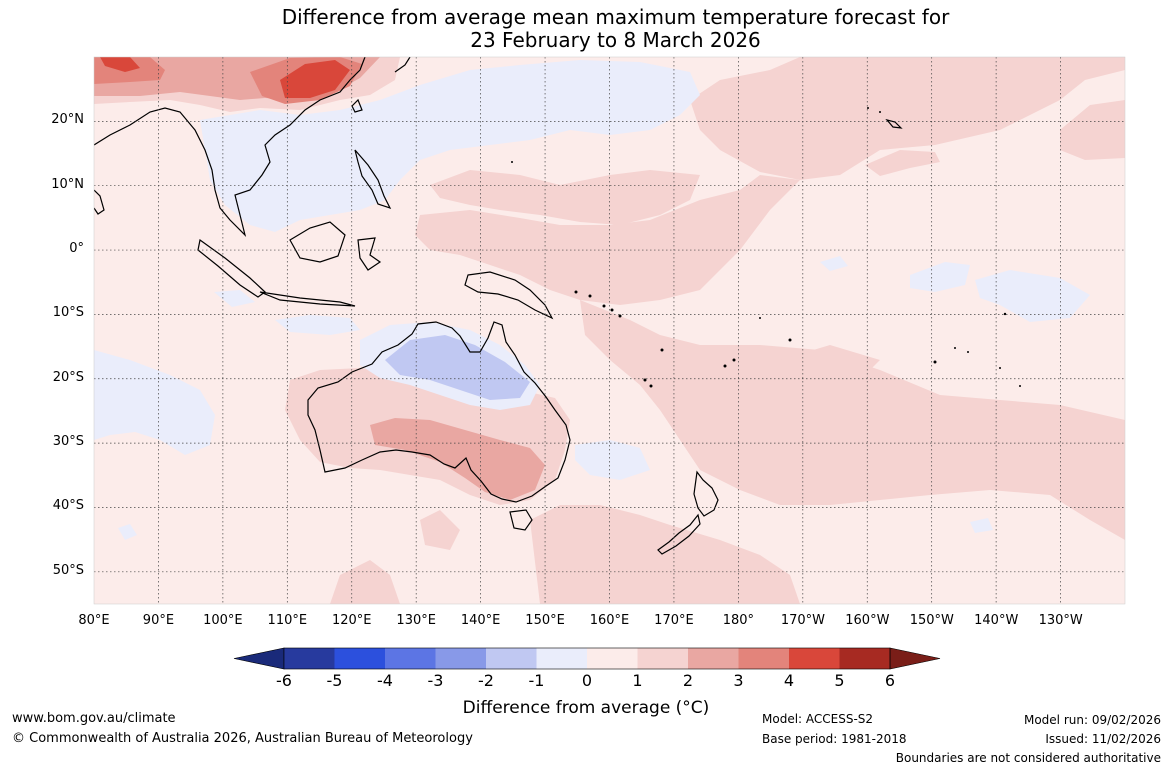  What do you see at coordinates (830, 365) in the screenshot?
I see `warm-region-central-pacific-1to2` at bounding box center [830, 365].